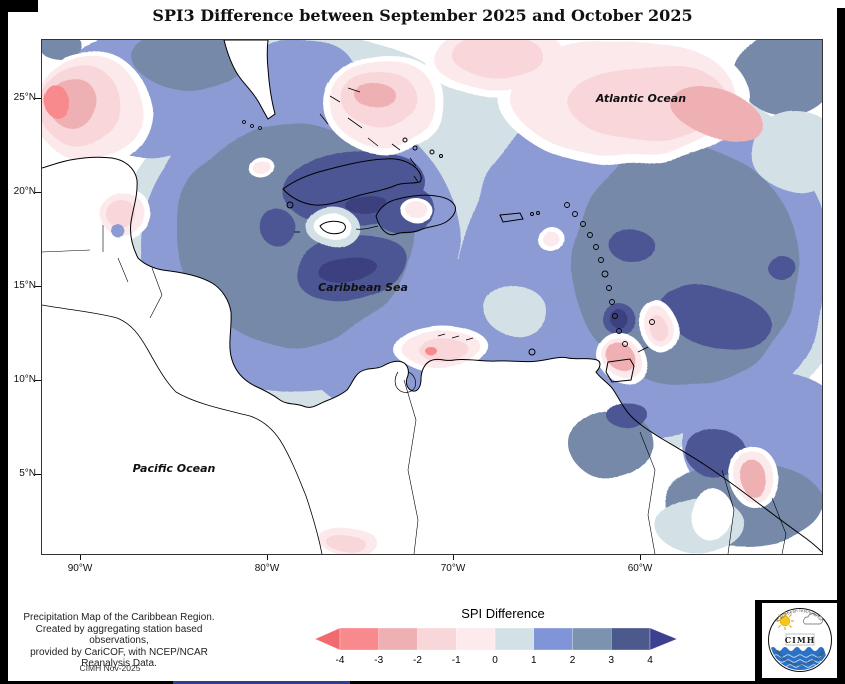 The width and height of the screenshot is (845, 684). Describe the element at coordinates (249, 84) in the screenshot. I see `florida` at that location.